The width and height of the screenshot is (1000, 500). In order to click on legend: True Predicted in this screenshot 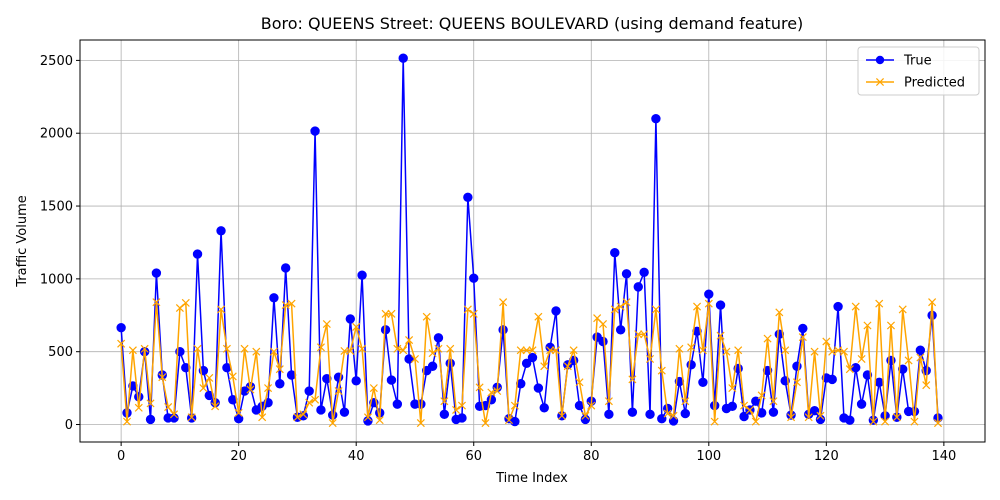, I will do `click(918, 71)`.